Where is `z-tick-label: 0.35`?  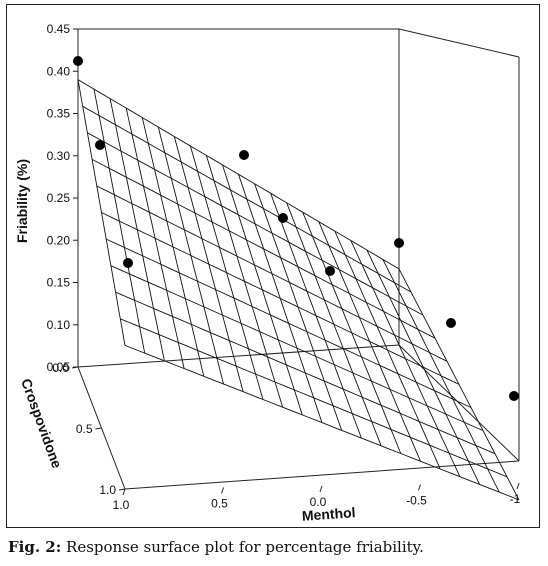
z-tick-label: 0.35 is located at coordinates (59, 114).